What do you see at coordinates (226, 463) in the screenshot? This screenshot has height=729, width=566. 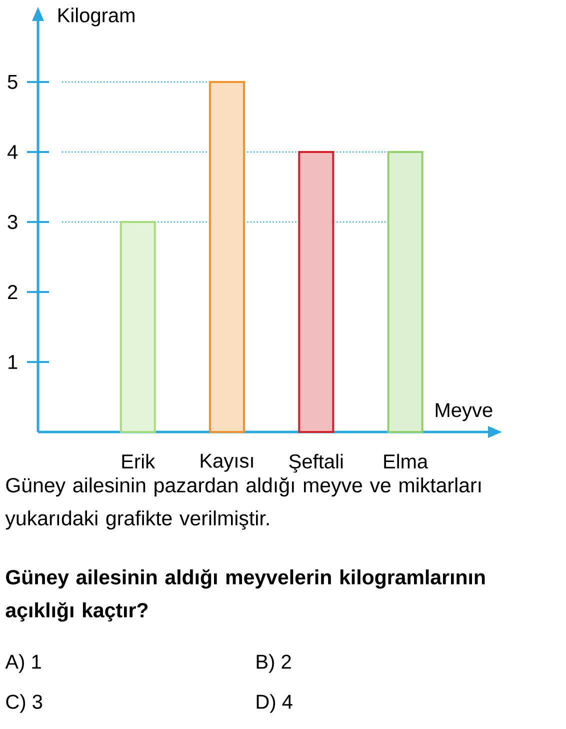 I see `x-tick-label: Kayısı` at bounding box center [226, 463].